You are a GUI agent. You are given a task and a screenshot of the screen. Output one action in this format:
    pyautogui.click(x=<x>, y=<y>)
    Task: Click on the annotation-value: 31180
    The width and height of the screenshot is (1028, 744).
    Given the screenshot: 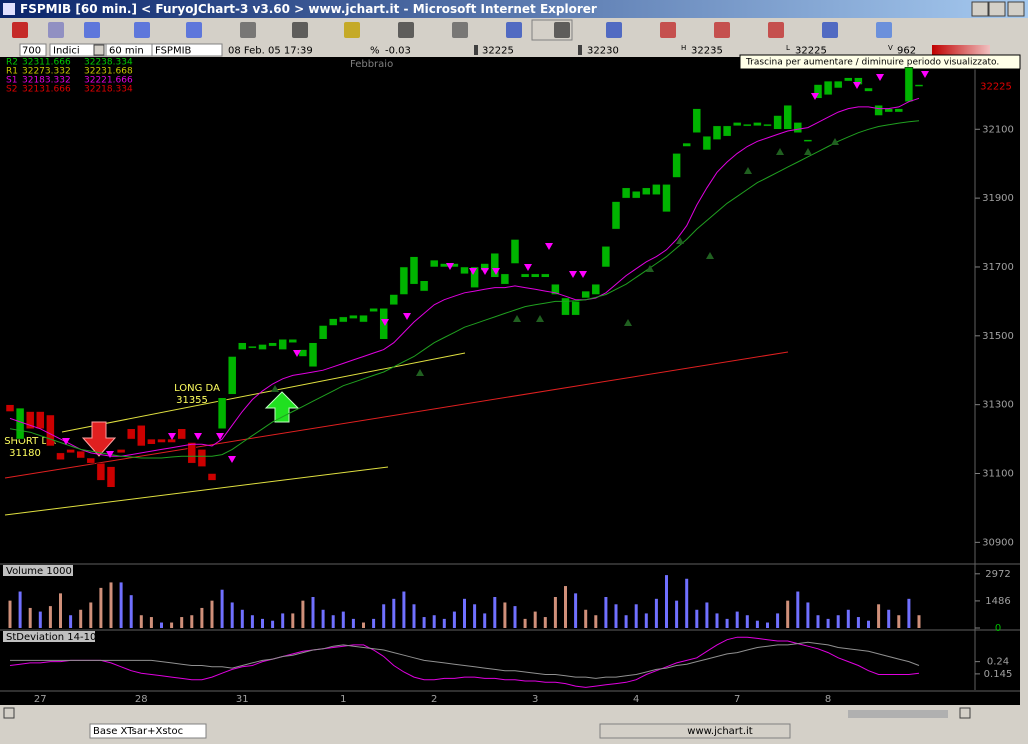 What is the action you would take?
    pyautogui.click(x=25, y=453)
    